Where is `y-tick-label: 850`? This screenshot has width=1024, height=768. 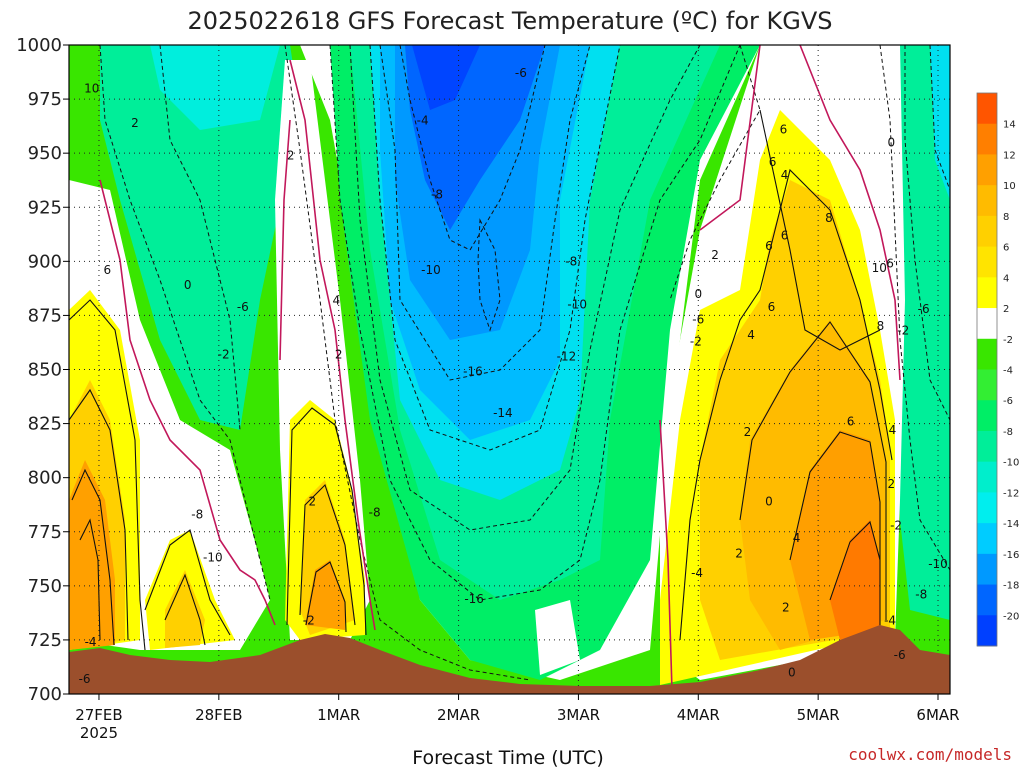
y-tick-label: 850 is located at coordinates (45, 370).